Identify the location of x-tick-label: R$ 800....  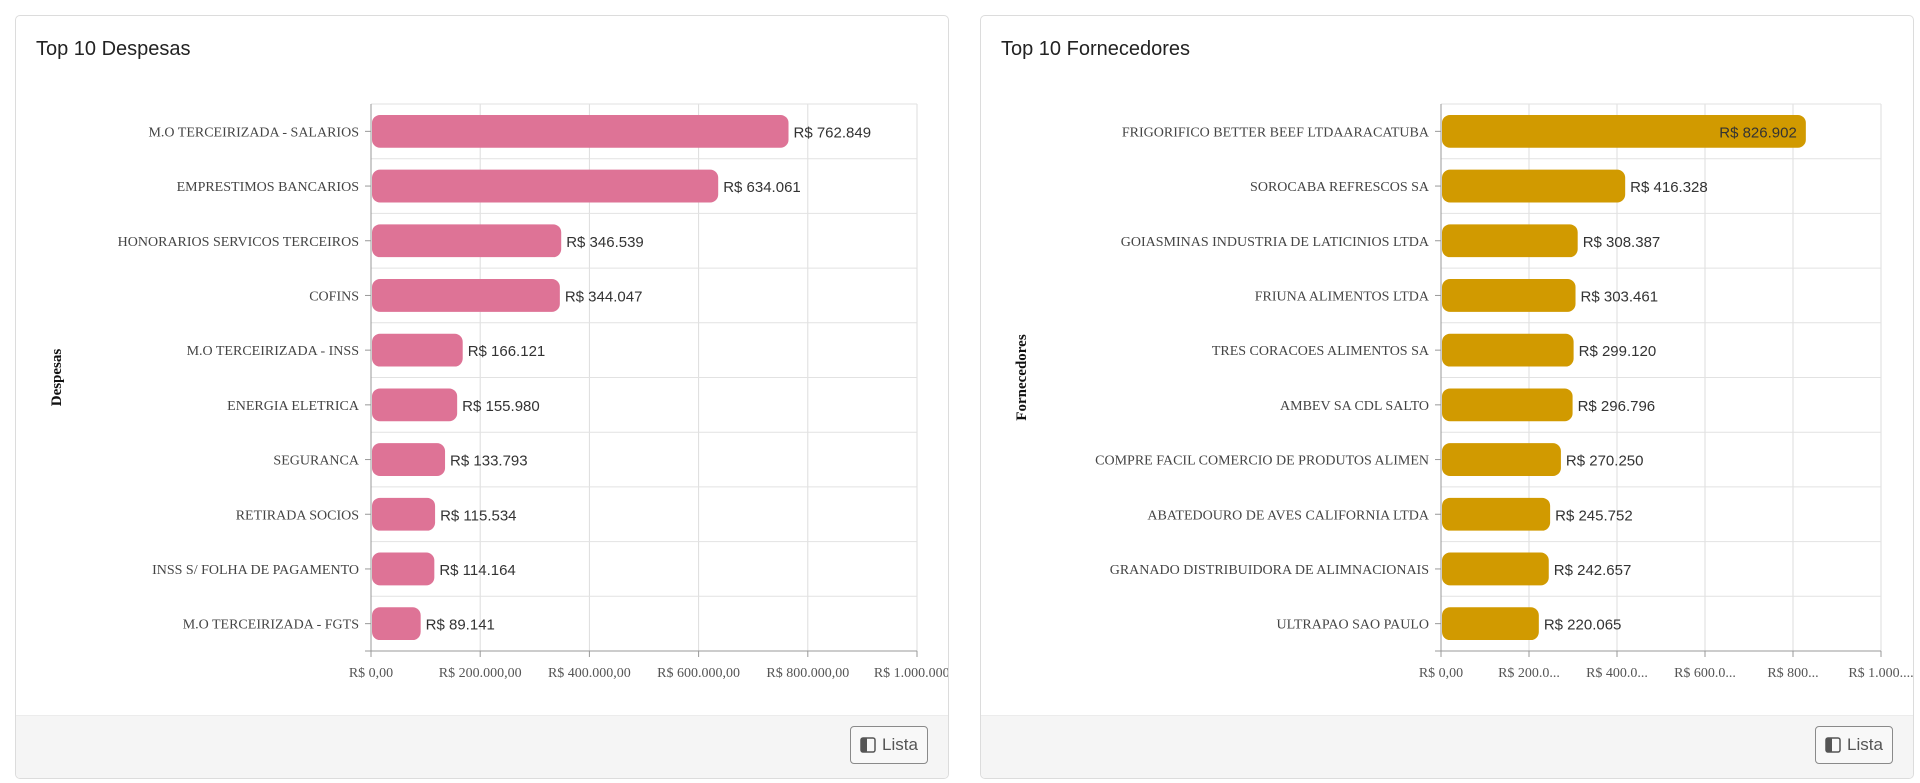
(1792, 673).